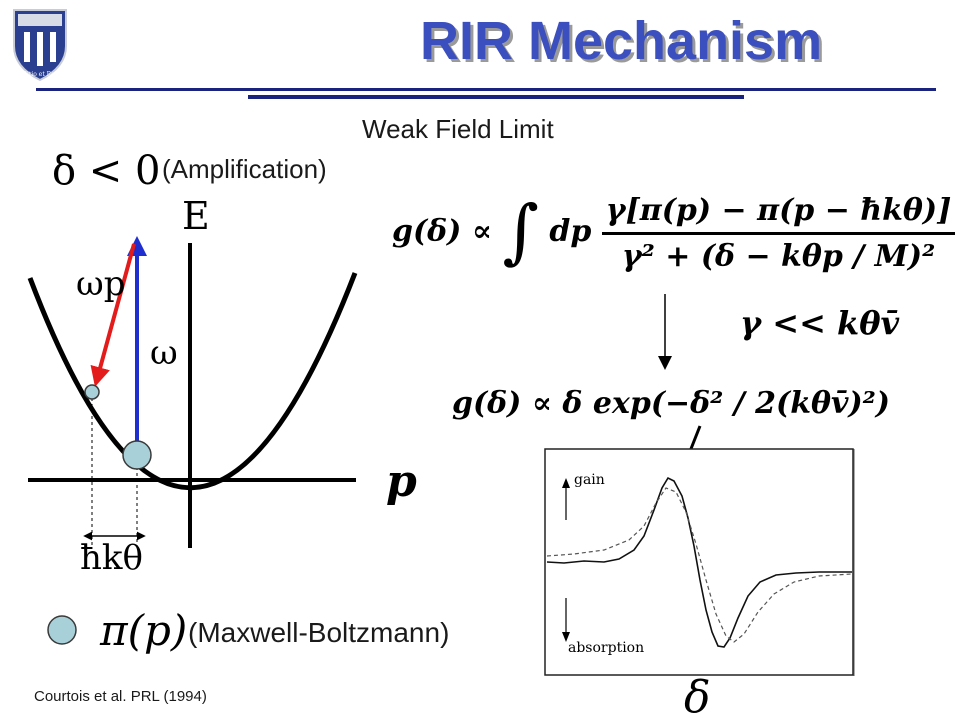 Image resolution: width=960 pixels, height=723 pixels. Describe the element at coordinates (164, 353) in the screenshot. I see `pump-frequency-label: ω` at that location.